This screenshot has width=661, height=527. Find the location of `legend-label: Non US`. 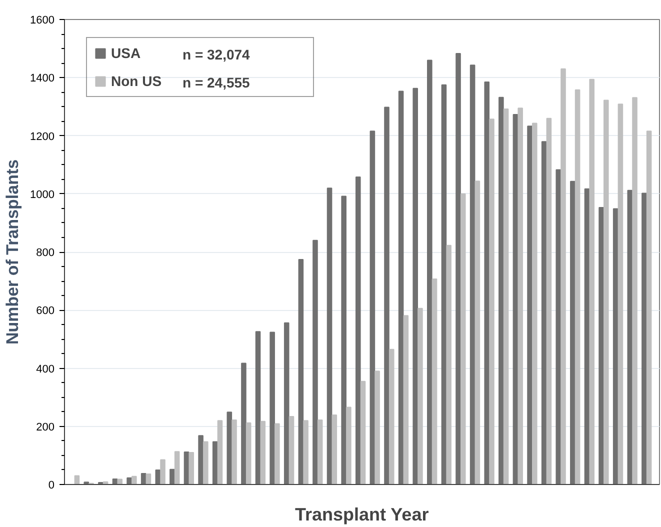

legend-label: Non US is located at coordinates (136, 81).